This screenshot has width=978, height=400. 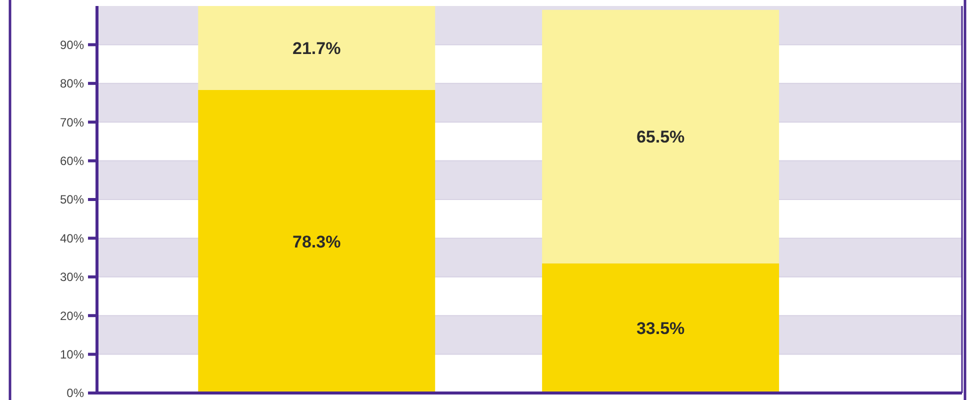 I want to click on data-label: 65.5%, so click(x=660, y=137).